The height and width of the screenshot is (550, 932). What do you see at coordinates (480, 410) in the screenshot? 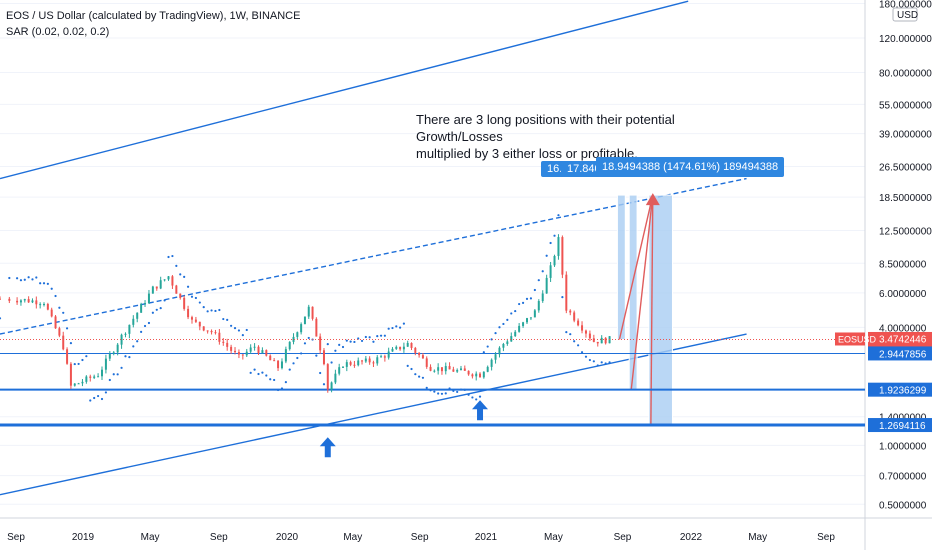
I see `up-arrow-icon` at bounding box center [480, 410].